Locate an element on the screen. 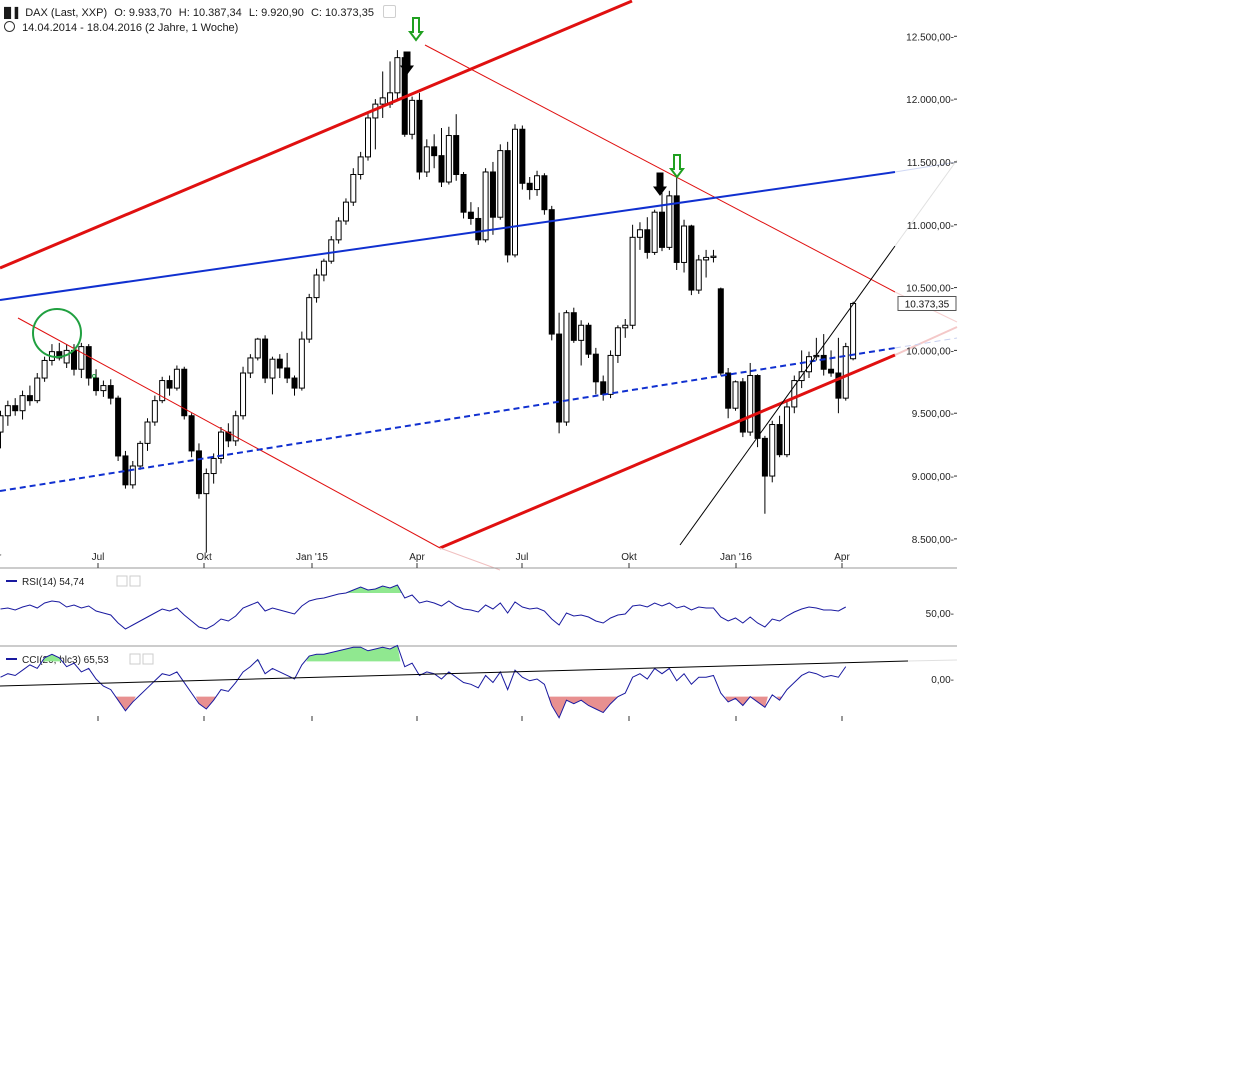  last-price-box is located at coordinates (927, 303).